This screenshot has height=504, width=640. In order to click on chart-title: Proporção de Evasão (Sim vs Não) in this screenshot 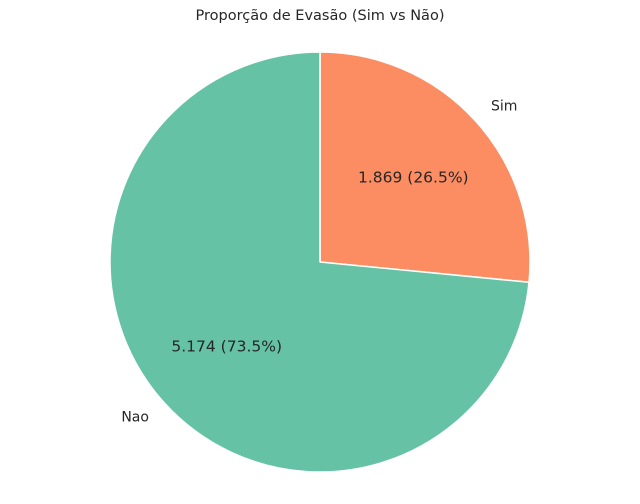, I will do `click(320, 16)`.